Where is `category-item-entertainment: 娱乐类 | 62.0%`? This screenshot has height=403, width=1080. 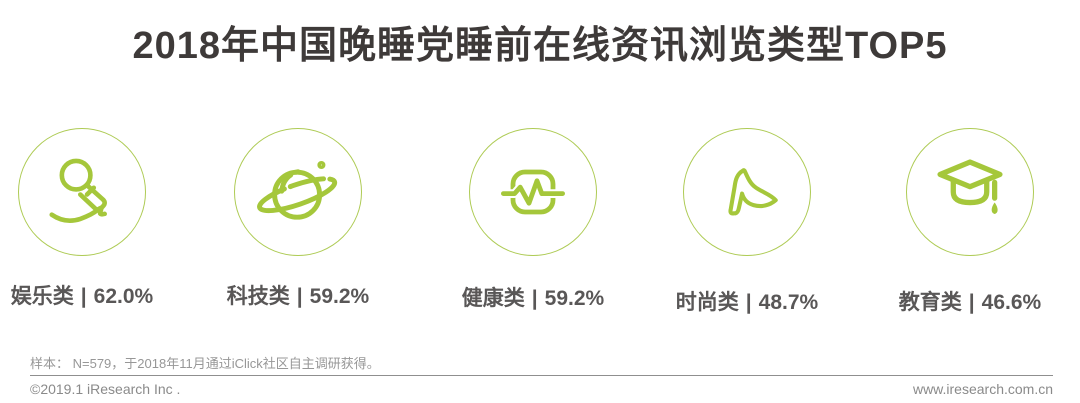 category-item-entertainment: 娱乐类 | 62.0% is located at coordinates (86, 219).